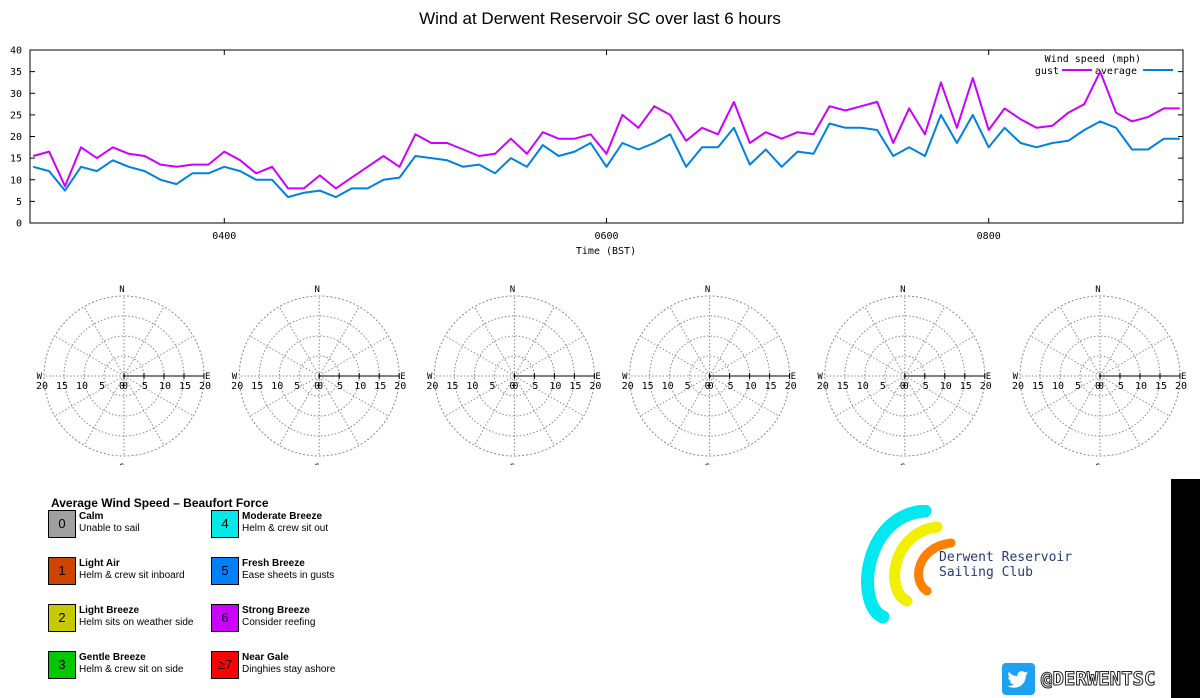  What do you see at coordinates (91, 516) in the screenshot?
I see `beaufort-name: Calm` at bounding box center [91, 516].